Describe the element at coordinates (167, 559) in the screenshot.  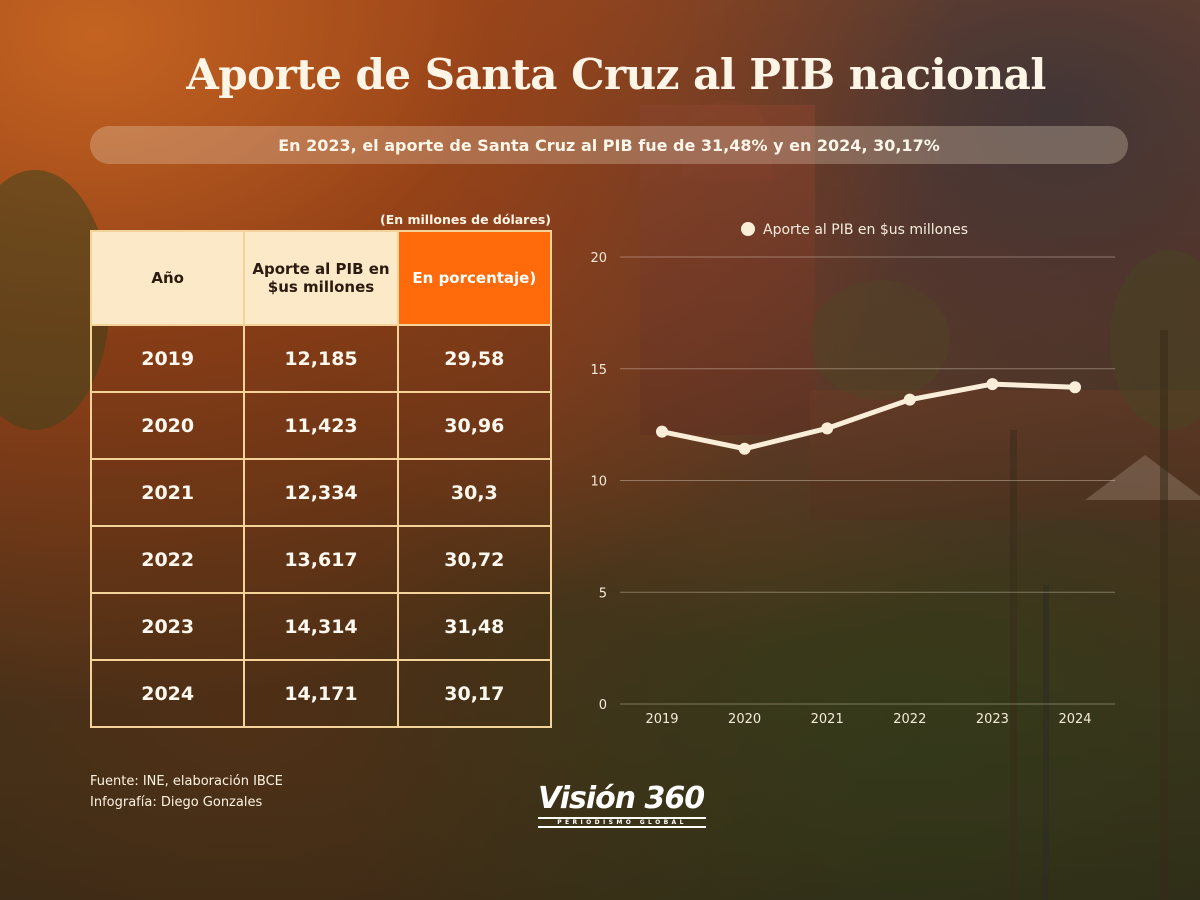
I see `cell-year: 2022` at that location.